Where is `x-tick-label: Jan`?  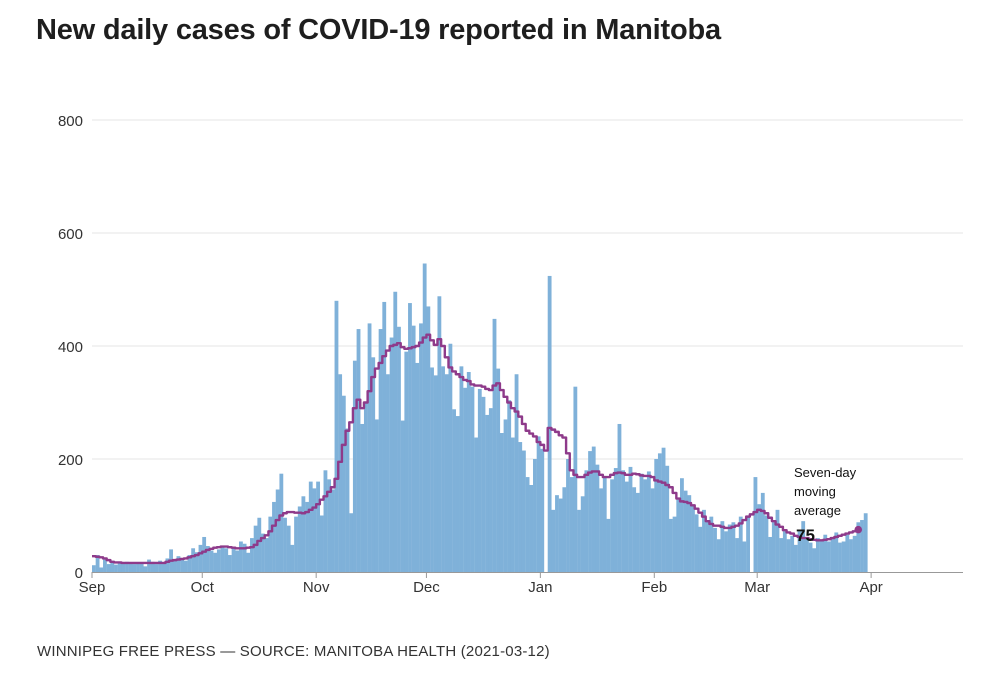 x-tick-label: Jan is located at coordinates (540, 587).